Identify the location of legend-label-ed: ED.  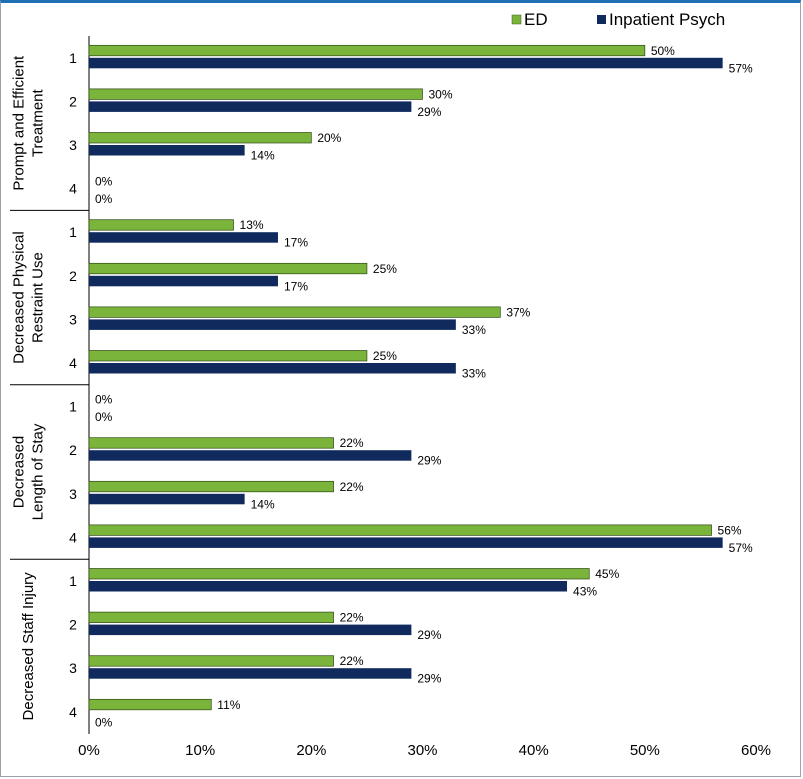
(536, 19).